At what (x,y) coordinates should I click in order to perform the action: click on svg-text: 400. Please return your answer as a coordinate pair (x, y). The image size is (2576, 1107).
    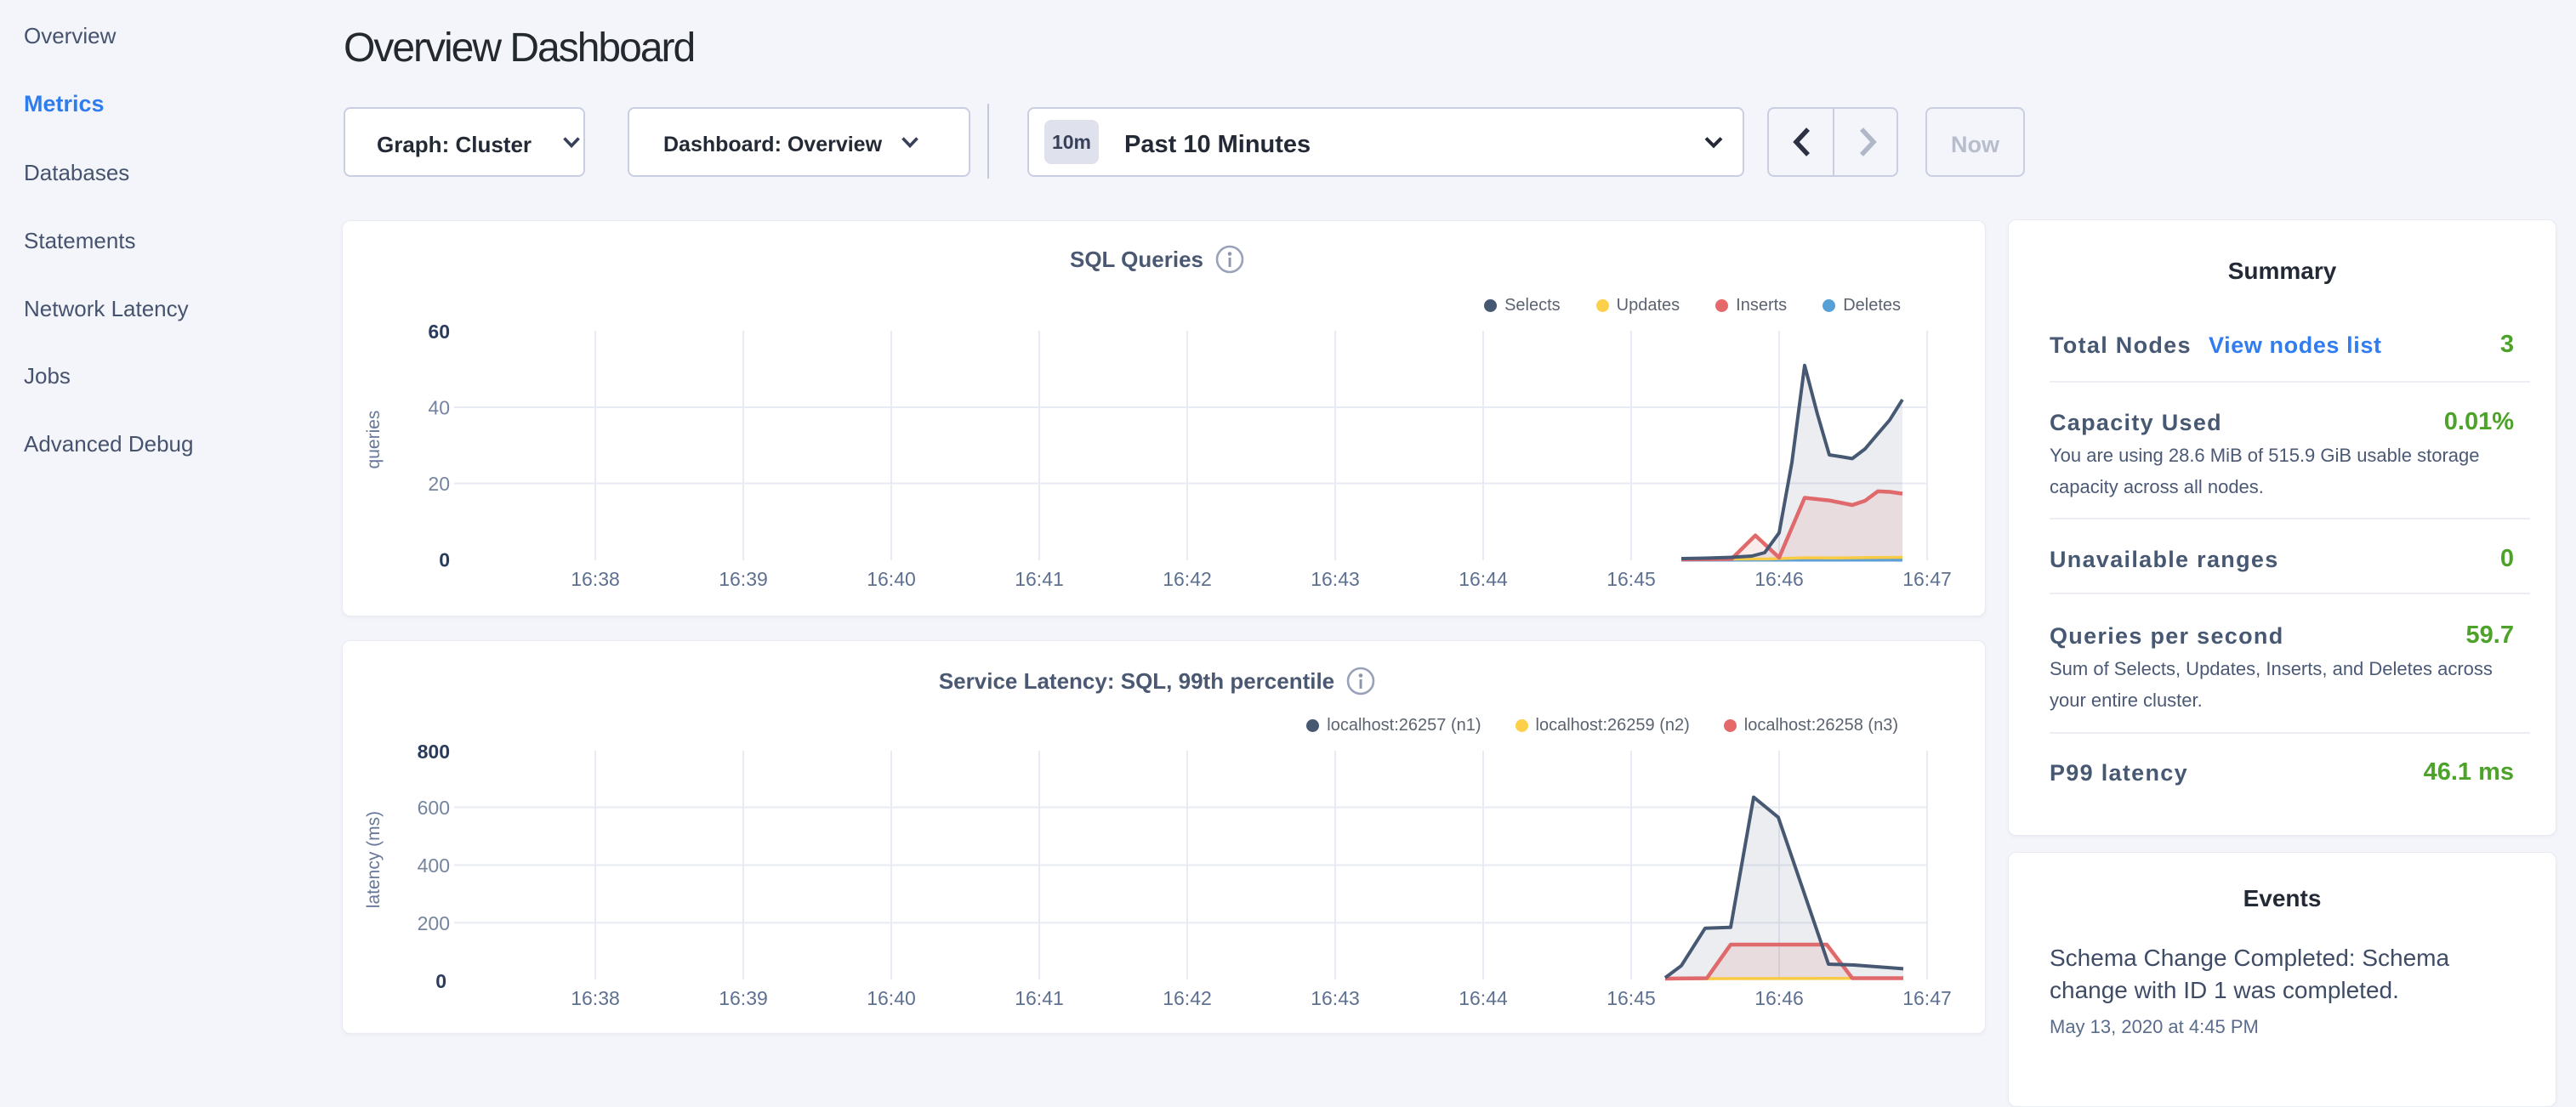
    Looking at the image, I should click on (434, 865).